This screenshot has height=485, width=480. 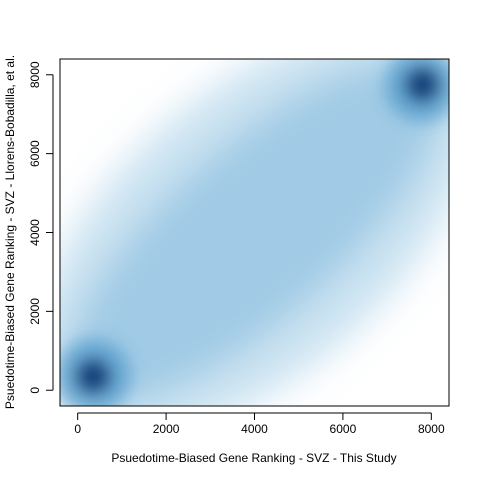 What do you see at coordinates (35, 390) in the screenshot?
I see `y-tick-label: 0` at bounding box center [35, 390].